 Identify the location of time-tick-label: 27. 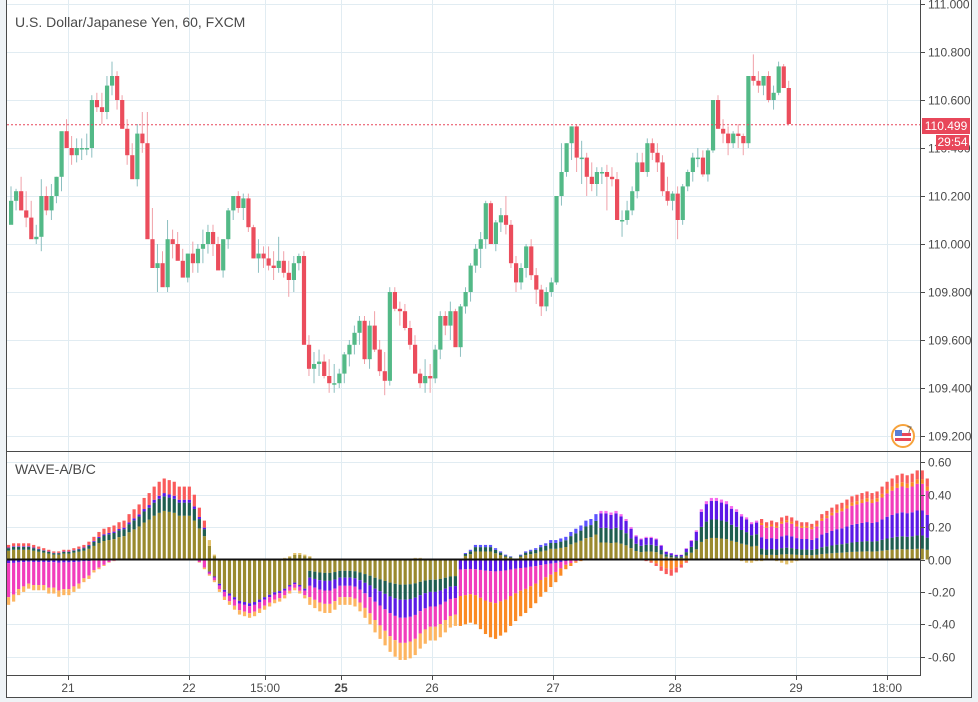
(553, 688).